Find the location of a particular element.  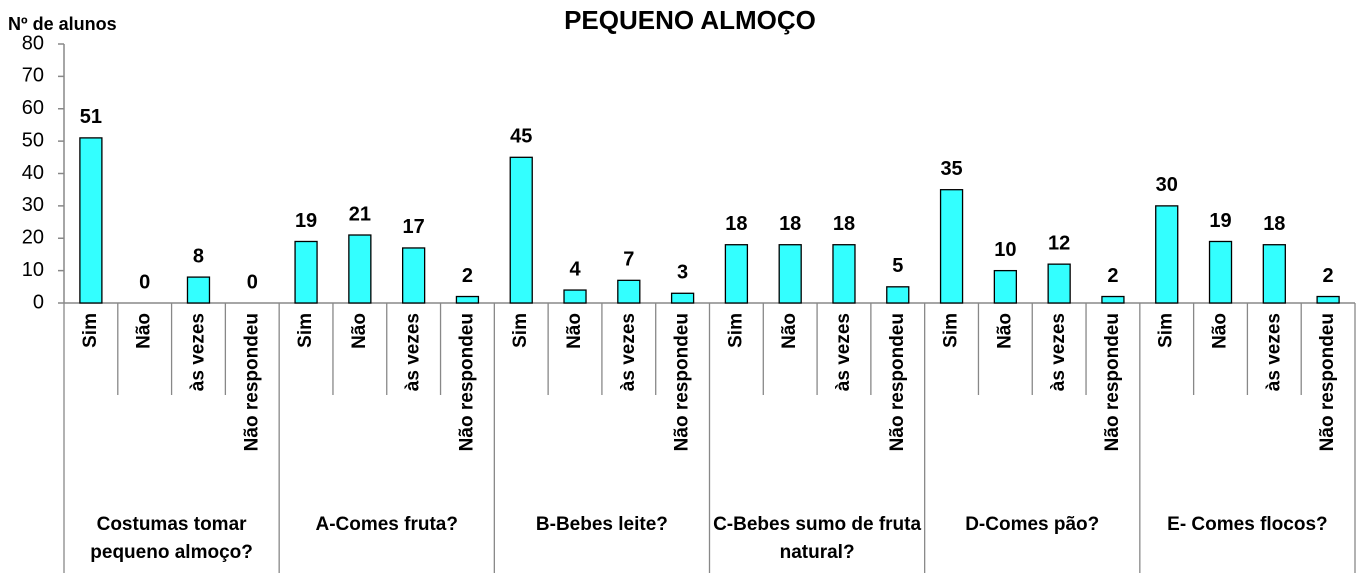

value-label: 21 is located at coordinates (360, 214).